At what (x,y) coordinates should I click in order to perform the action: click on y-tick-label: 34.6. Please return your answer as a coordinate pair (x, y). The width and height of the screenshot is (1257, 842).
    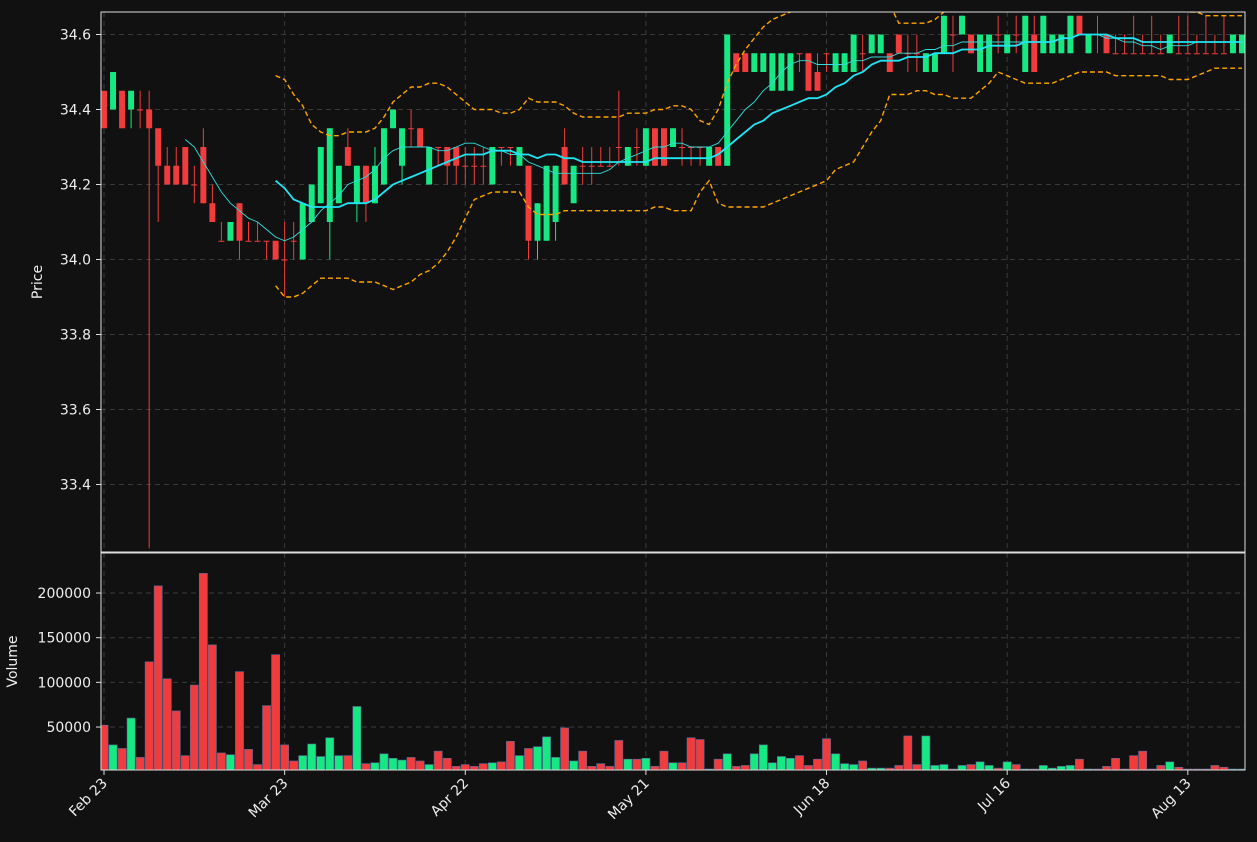
    Looking at the image, I should click on (75, 36).